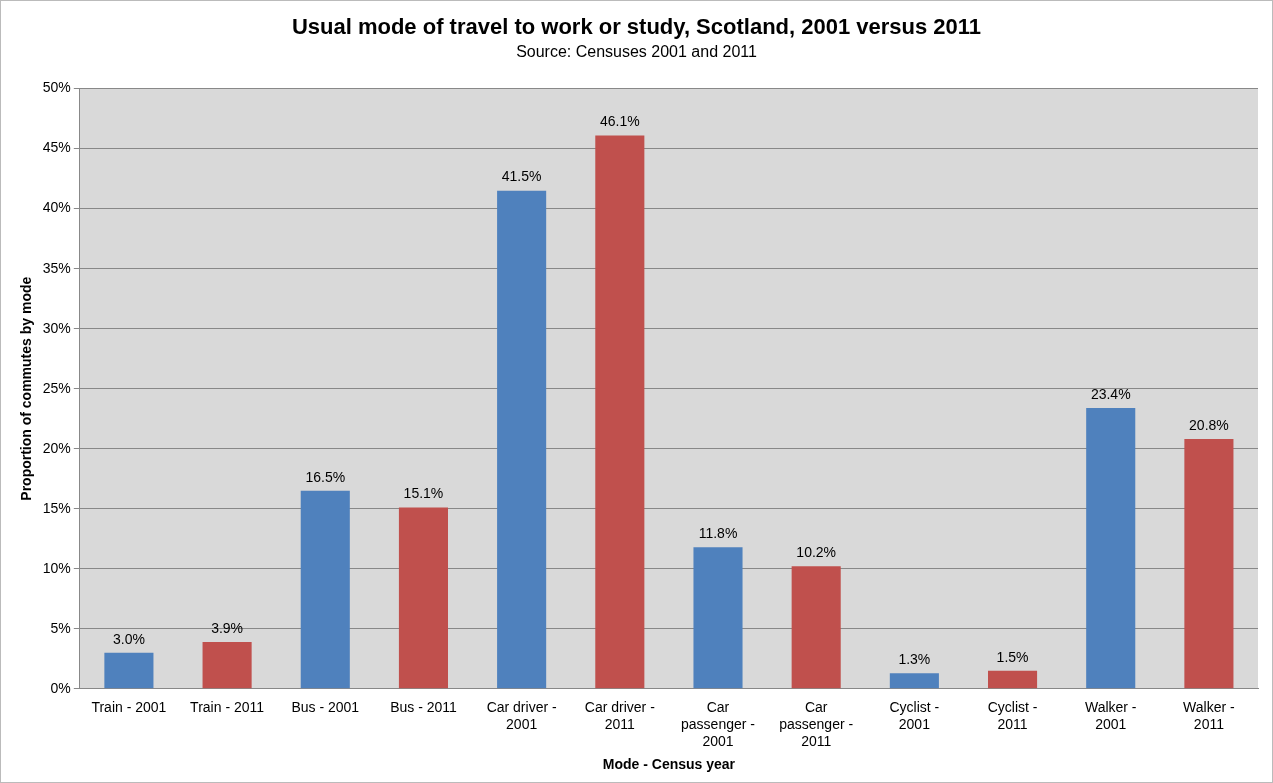 The height and width of the screenshot is (783, 1273). I want to click on y-tick-label: 5%, so click(60, 627).